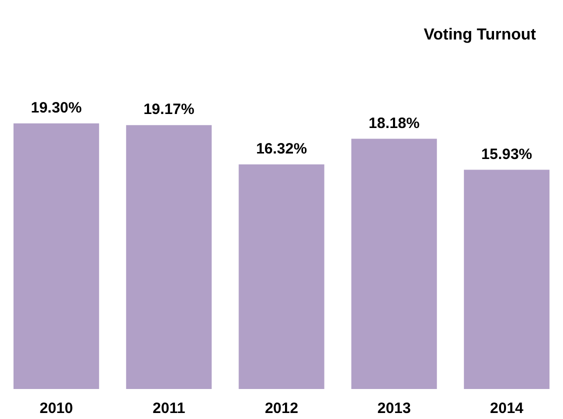 This screenshot has width=563, height=419. I want to click on data-label: 15.93%, so click(506, 154).